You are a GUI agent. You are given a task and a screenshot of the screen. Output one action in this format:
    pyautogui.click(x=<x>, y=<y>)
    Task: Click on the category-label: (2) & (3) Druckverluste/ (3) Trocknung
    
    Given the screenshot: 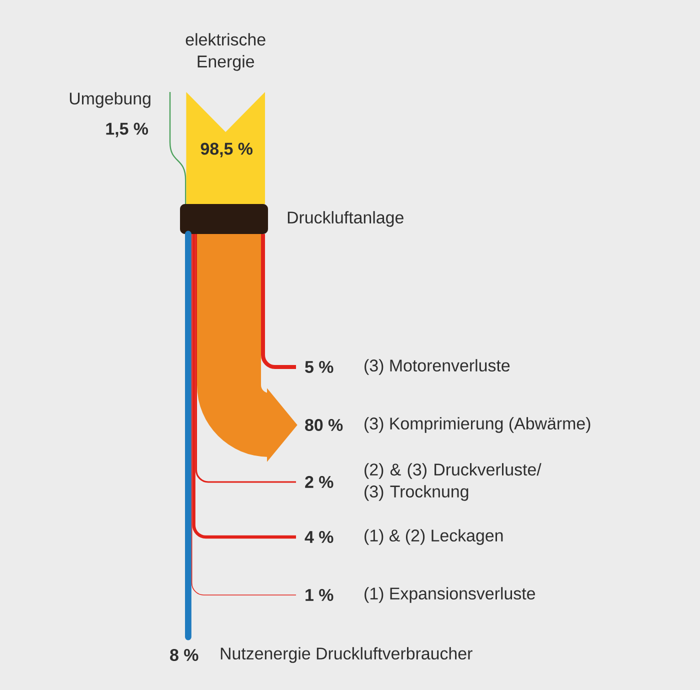 What is the action you would take?
    pyautogui.click(x=453, y=482)
    